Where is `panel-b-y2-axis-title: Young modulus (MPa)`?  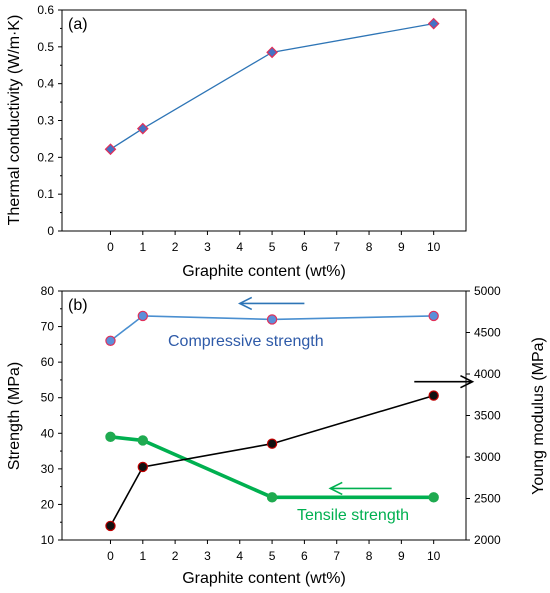 panel-b-y2-axis-title: Young modulus (MPa) is located at coordinates (538, 416).